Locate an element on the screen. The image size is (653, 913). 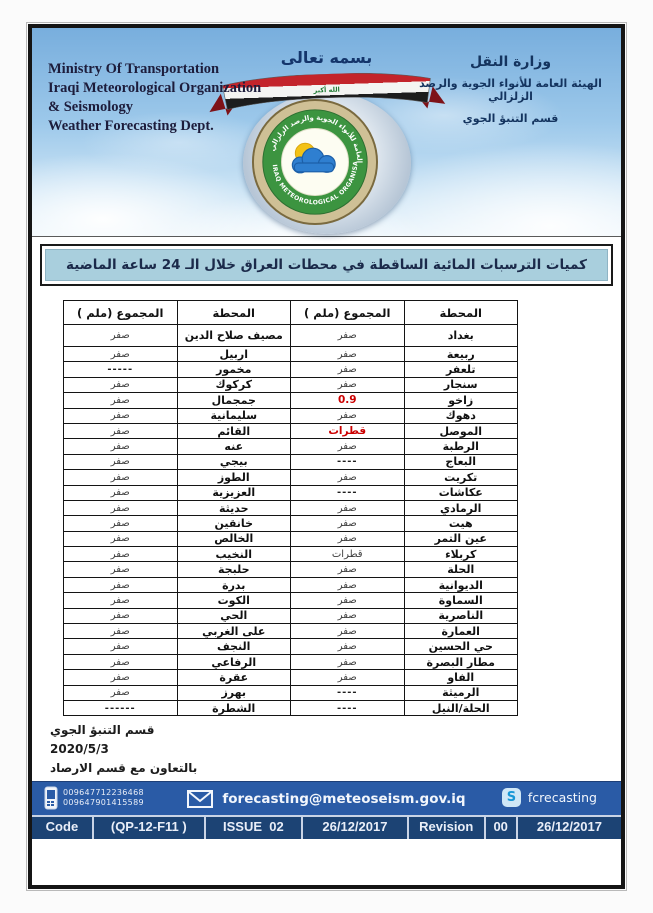
station-cell: الكوت is located at coordinates (233, 600).